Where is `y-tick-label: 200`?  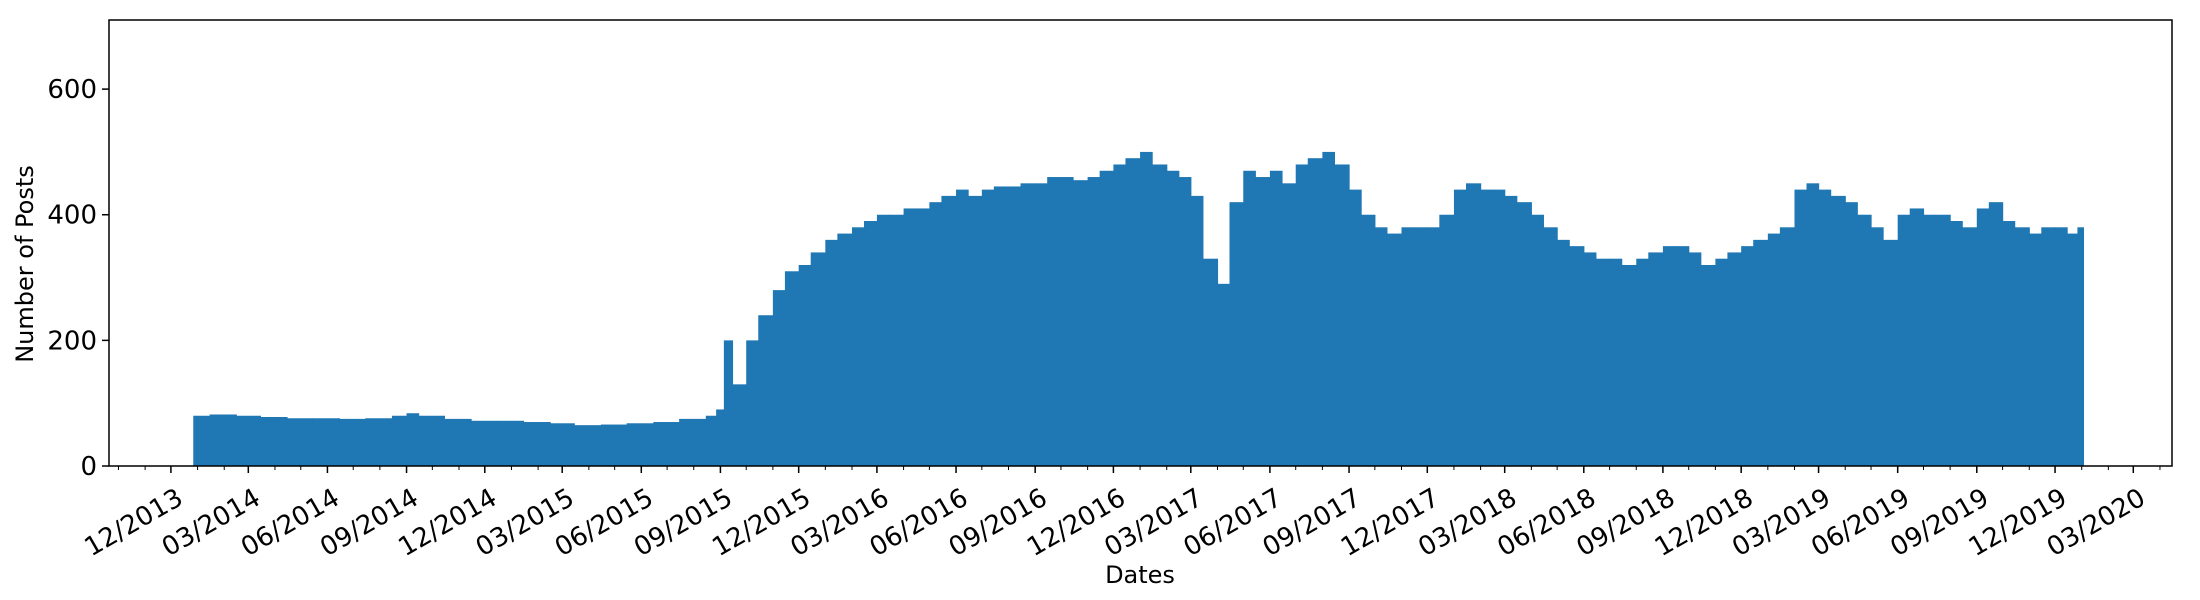 y-tick-label: 200 is located at coordinates (72, 341).